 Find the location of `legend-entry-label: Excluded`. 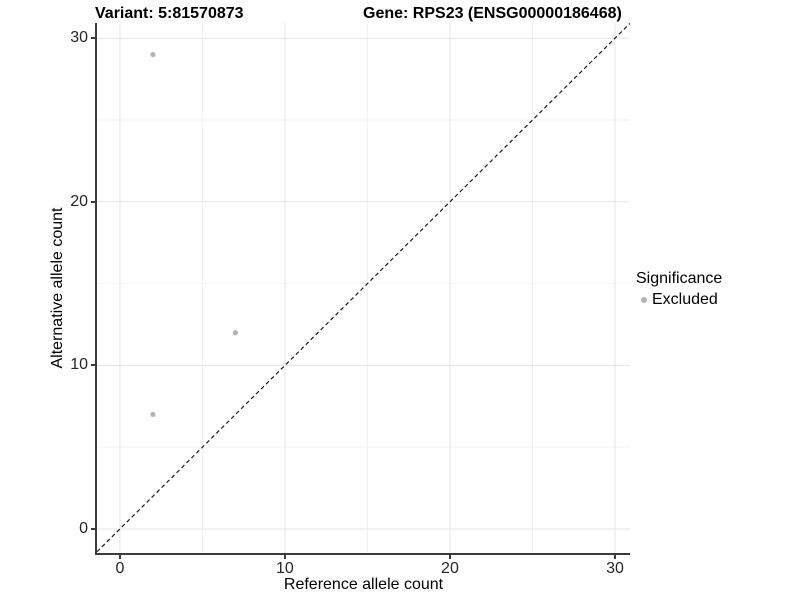

legend-entry-label: Excluded is located at coordinates (685, 299).